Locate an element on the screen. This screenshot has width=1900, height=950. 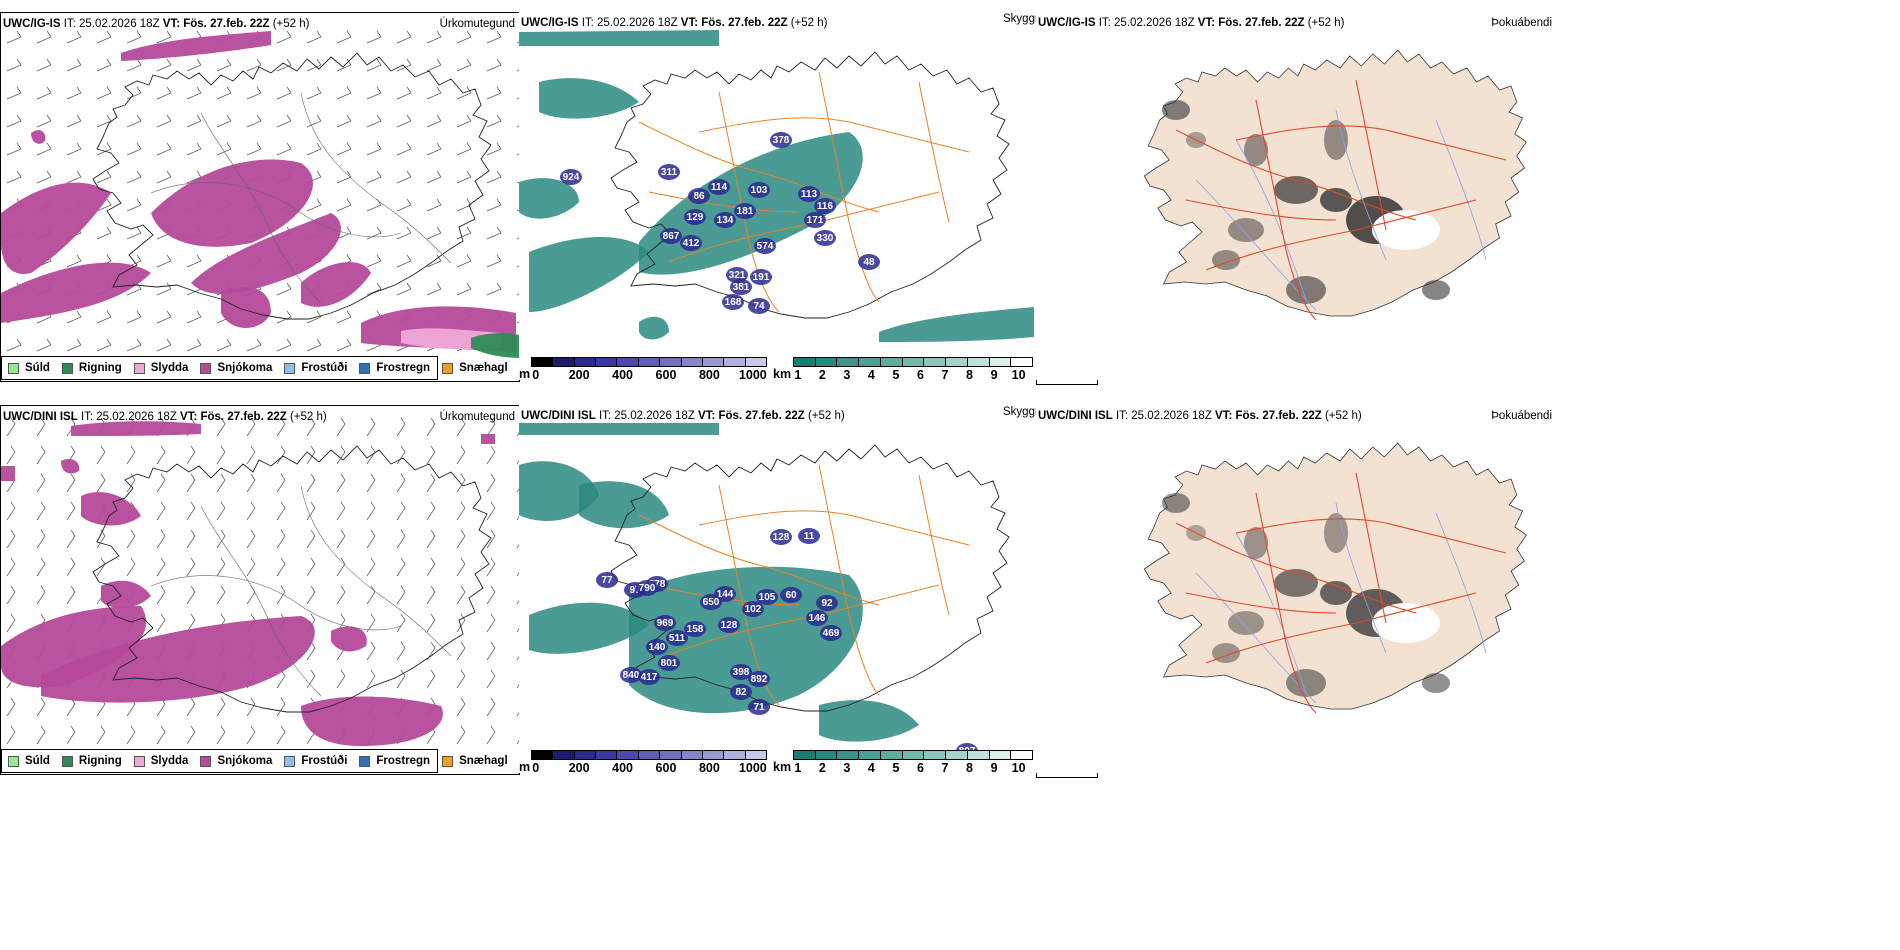
legend-item: Snæhagl is located at coordinates (475, 761).